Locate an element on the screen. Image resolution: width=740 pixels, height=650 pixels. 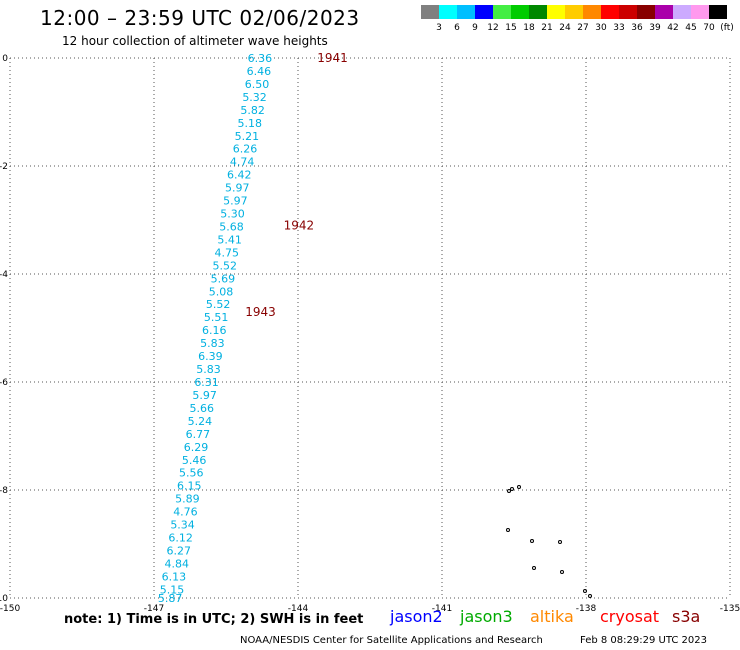
swh-value-label: 6.26 is located at coordinates (245, 149).